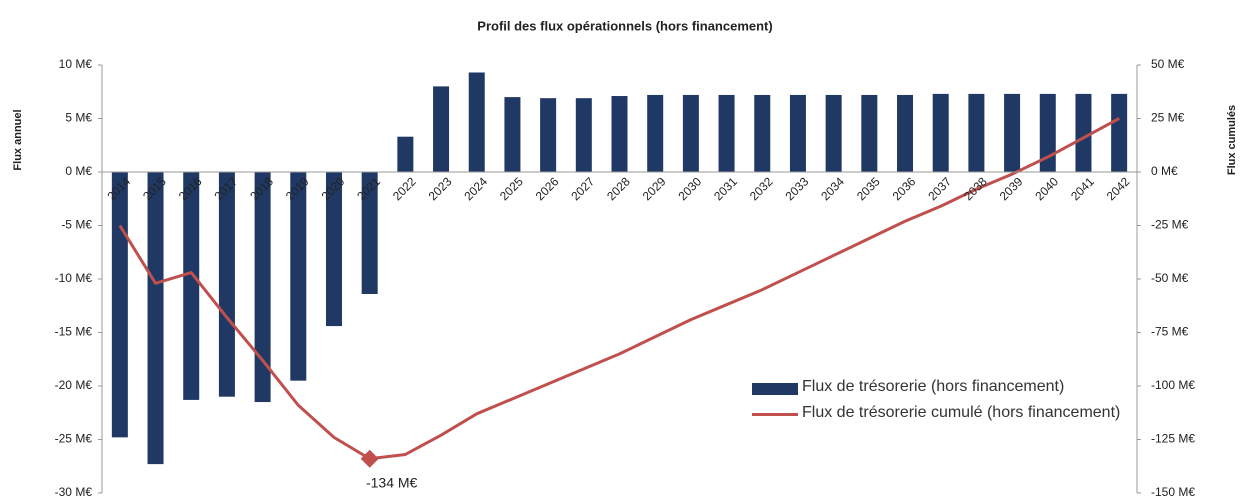 This screenshot has height=503, width=1242. Describe the element at coordinates (1046, 188) in the screenshot. I see `x-tick-label: 2040` at that location.